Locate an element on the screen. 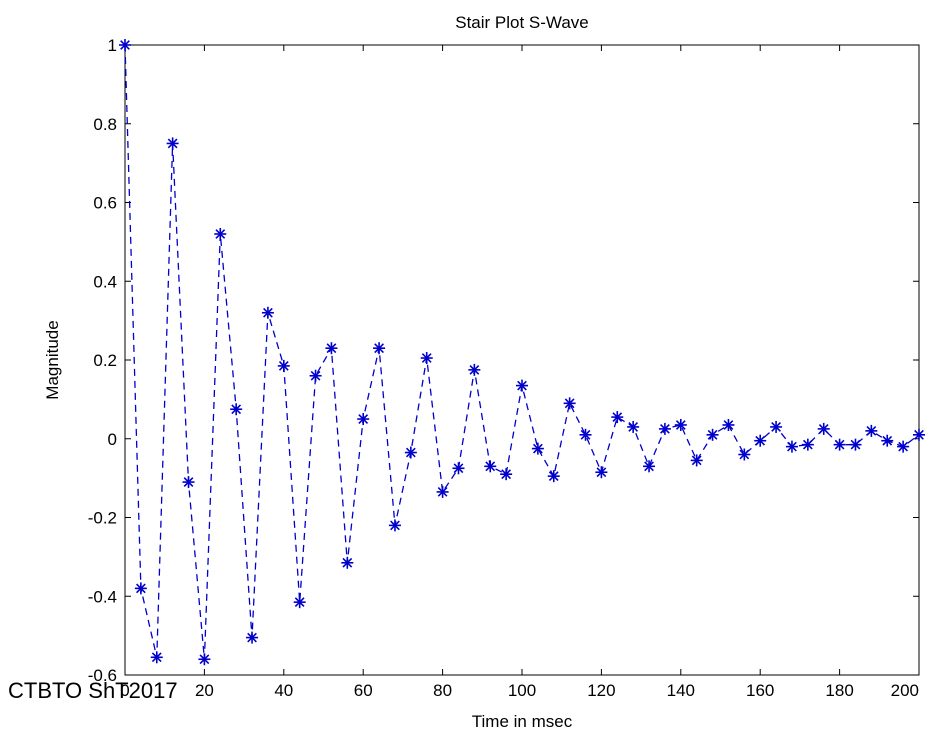 This screenshot has height=734, width=940. y-axis-title: Magnitude is located at coordinates (52, 359).